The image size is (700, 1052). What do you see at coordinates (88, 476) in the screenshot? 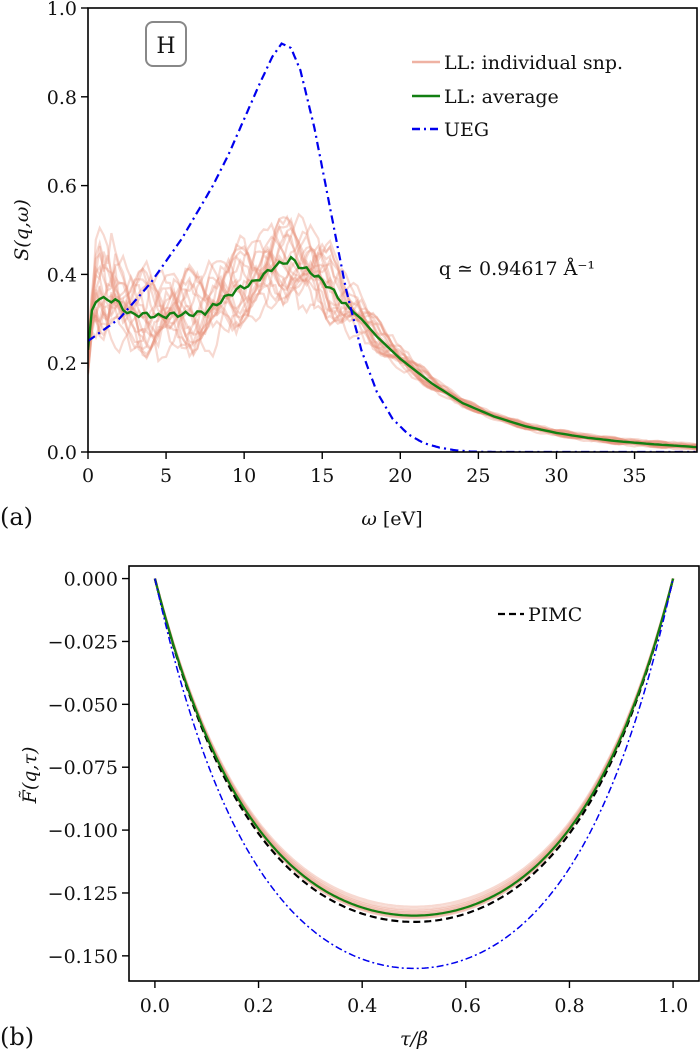
I see `x-tick-label-a: 0` at bounding box center [88, 476].